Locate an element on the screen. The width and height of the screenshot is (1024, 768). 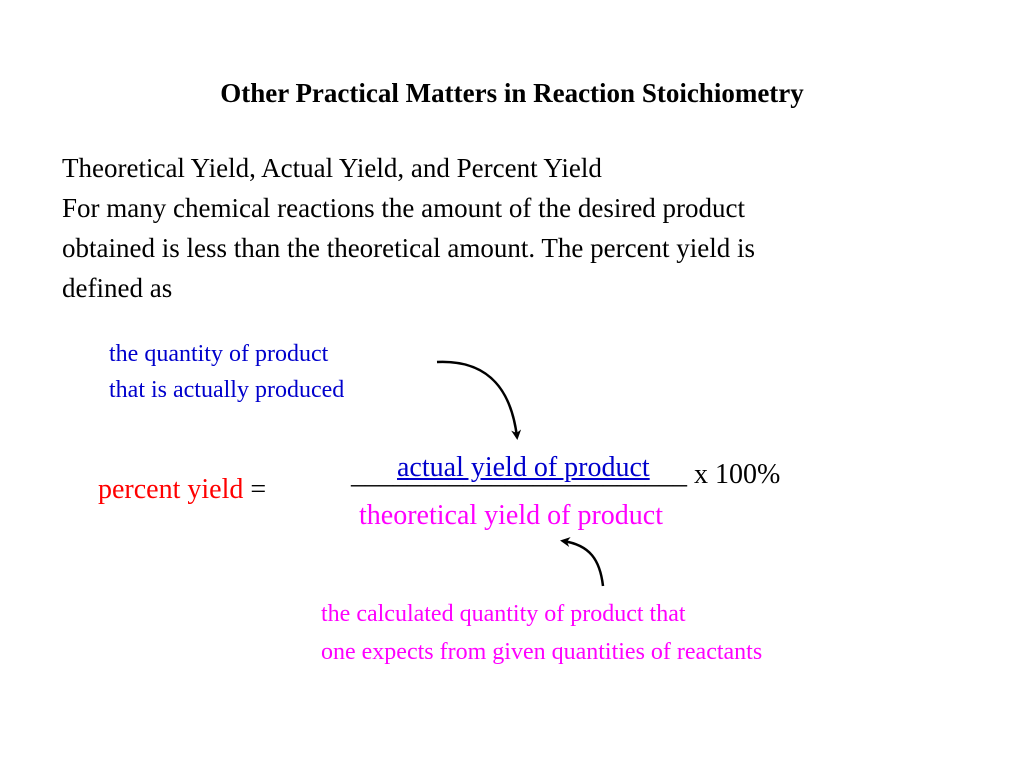
percent-yield-label: percent yield is located at coordinates (171, 489).